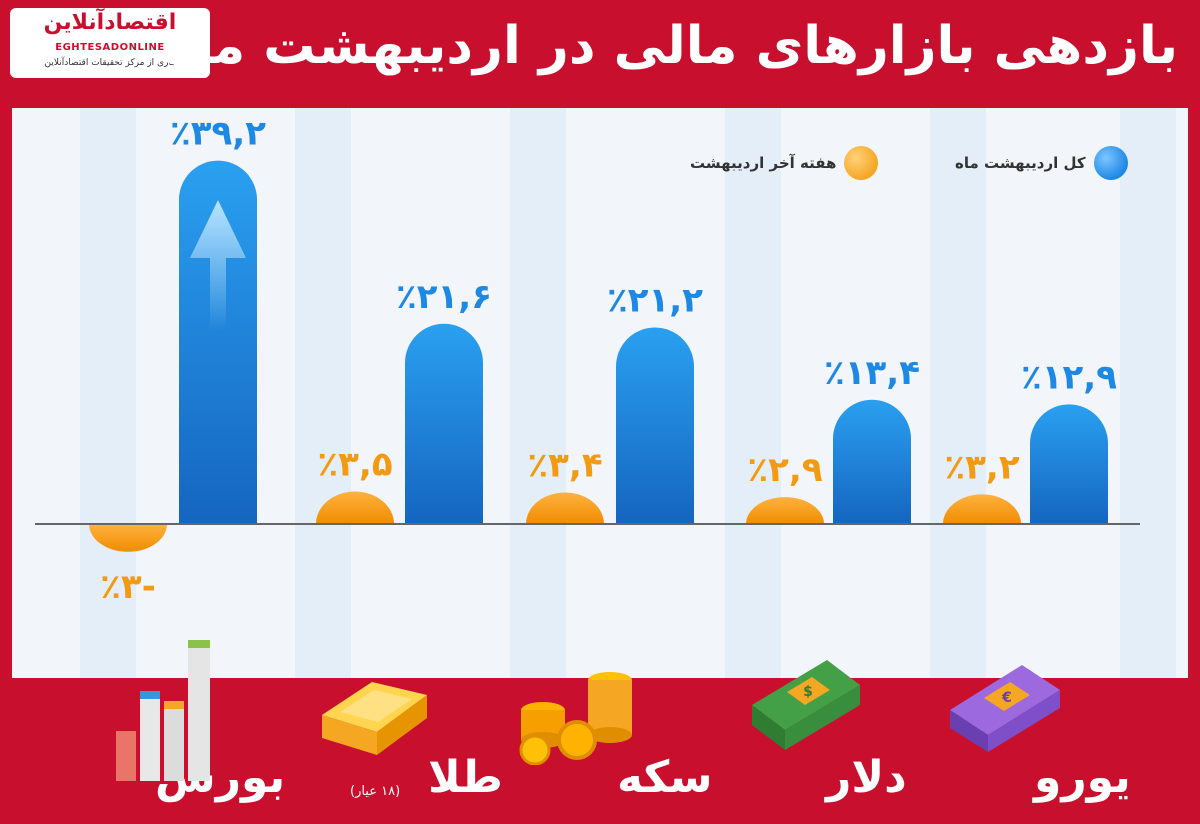 The image size is (1200, 824). What do you see at coordinates (465, 777) in the screenshot?
I see `category-label-gold: طلا` at bounding box center [465, 777].